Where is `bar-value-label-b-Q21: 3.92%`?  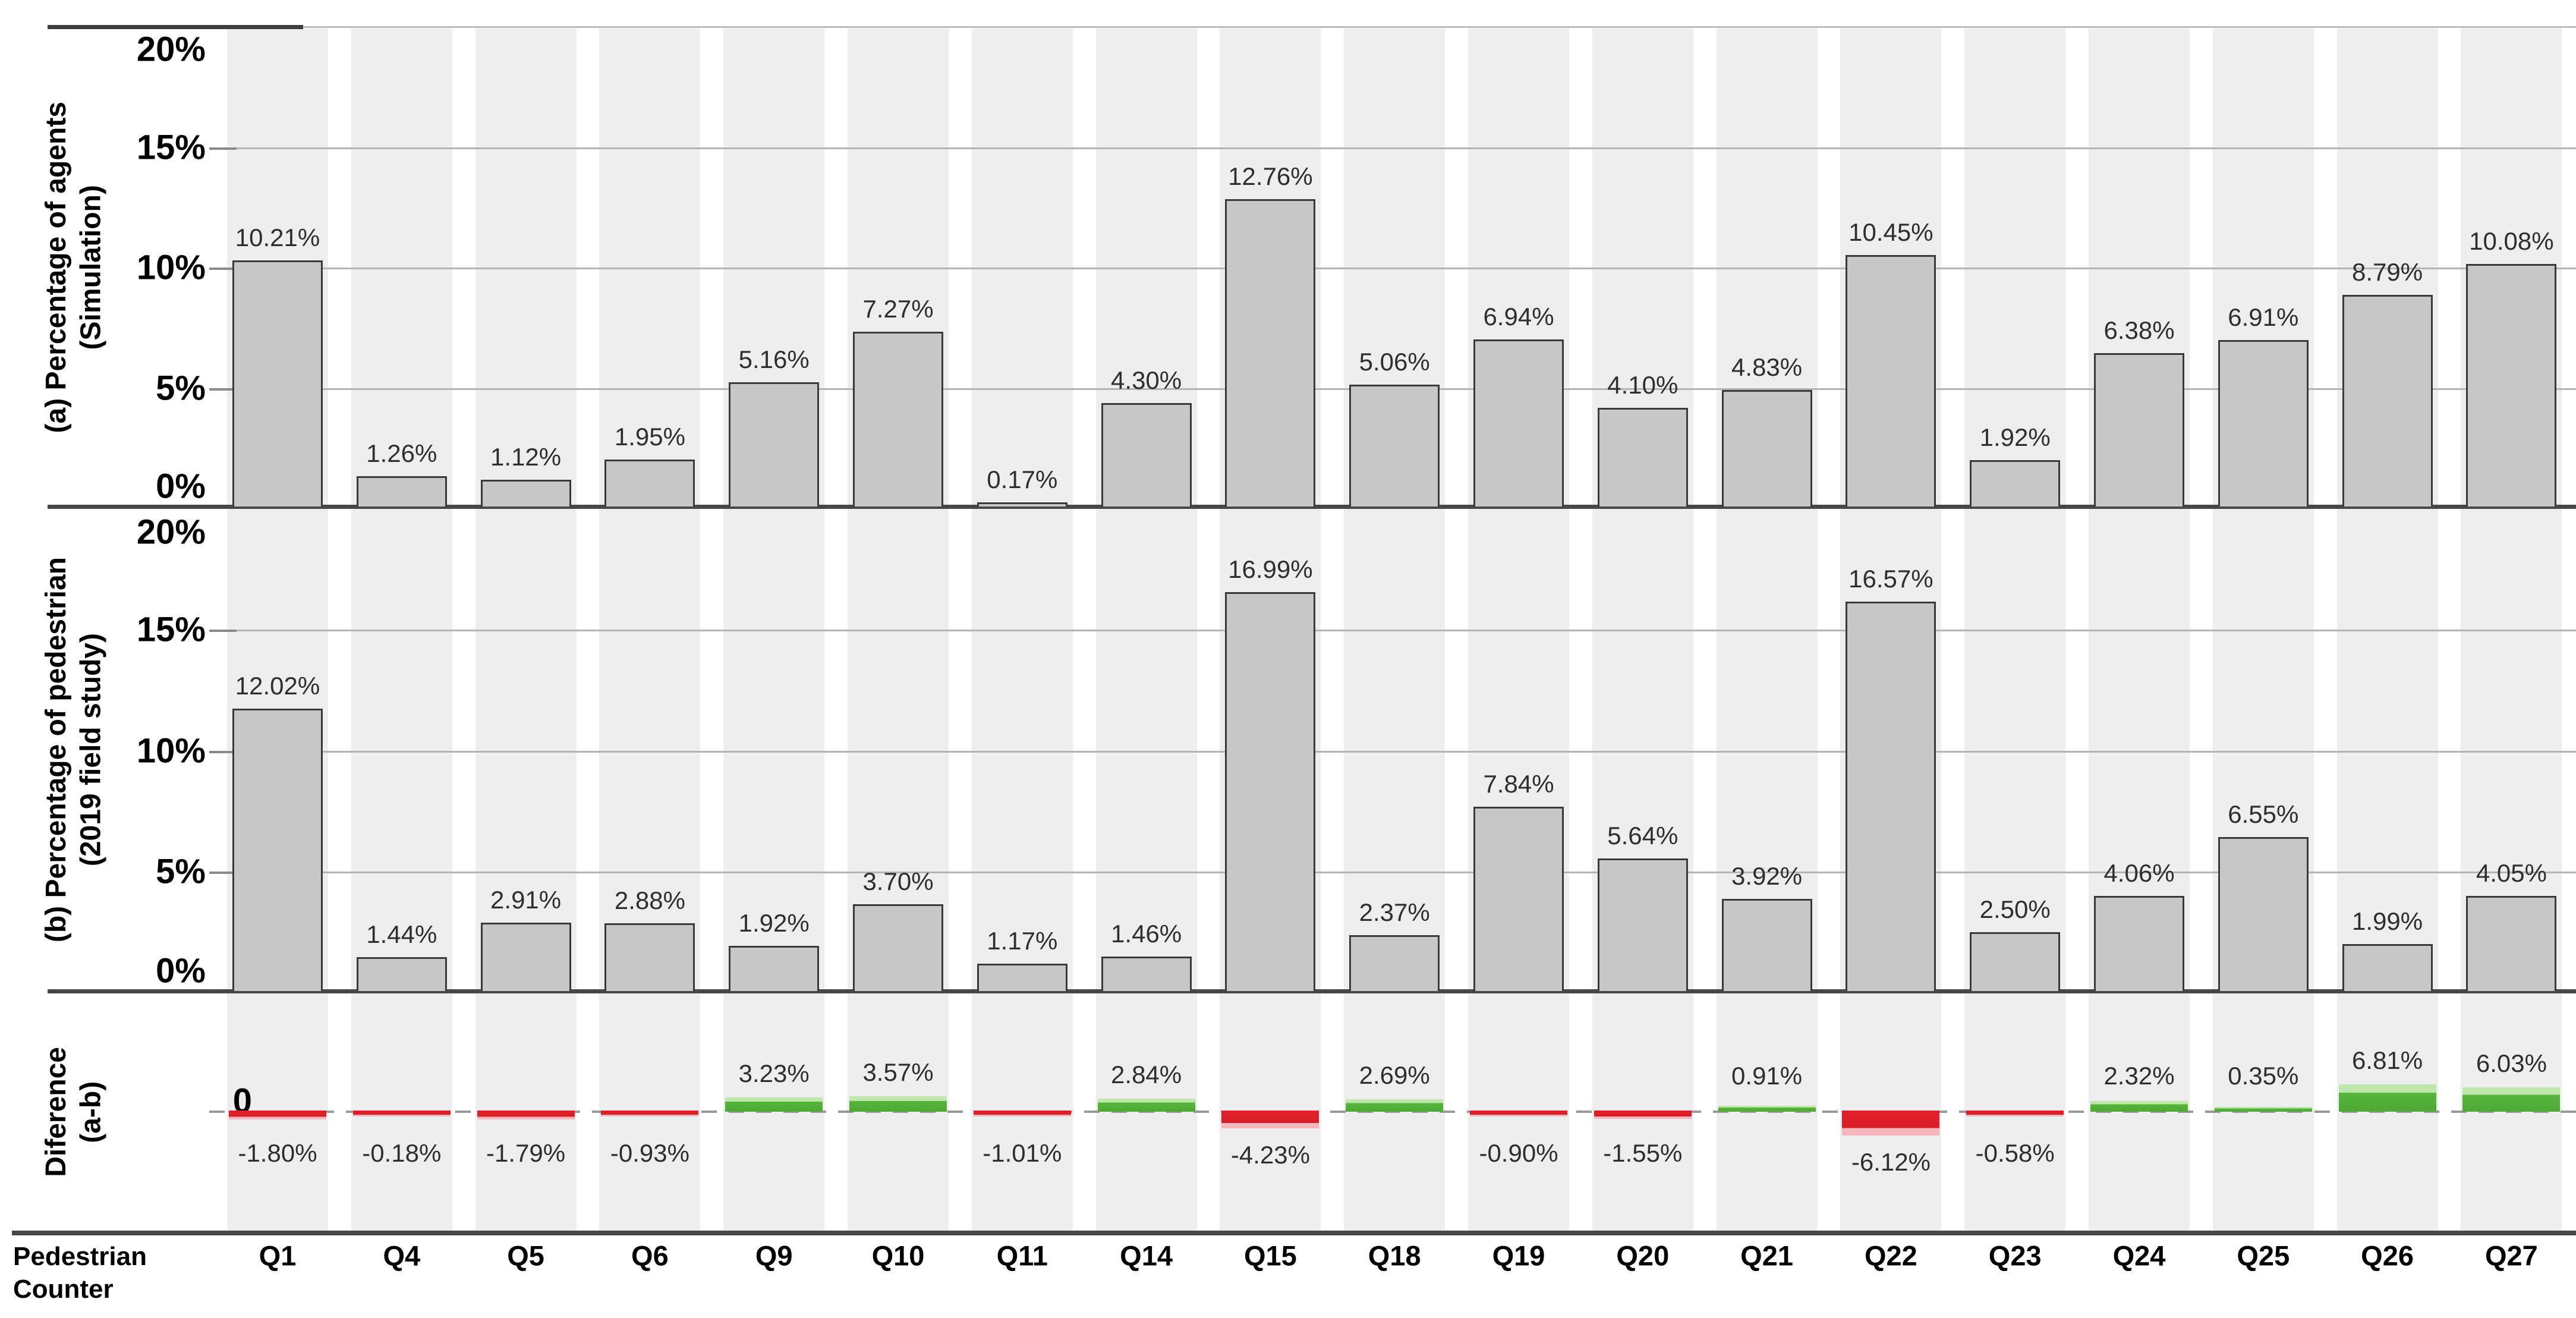 bar-value-label-b-Q21: 3.92% is located at coordinates (1767, 876).